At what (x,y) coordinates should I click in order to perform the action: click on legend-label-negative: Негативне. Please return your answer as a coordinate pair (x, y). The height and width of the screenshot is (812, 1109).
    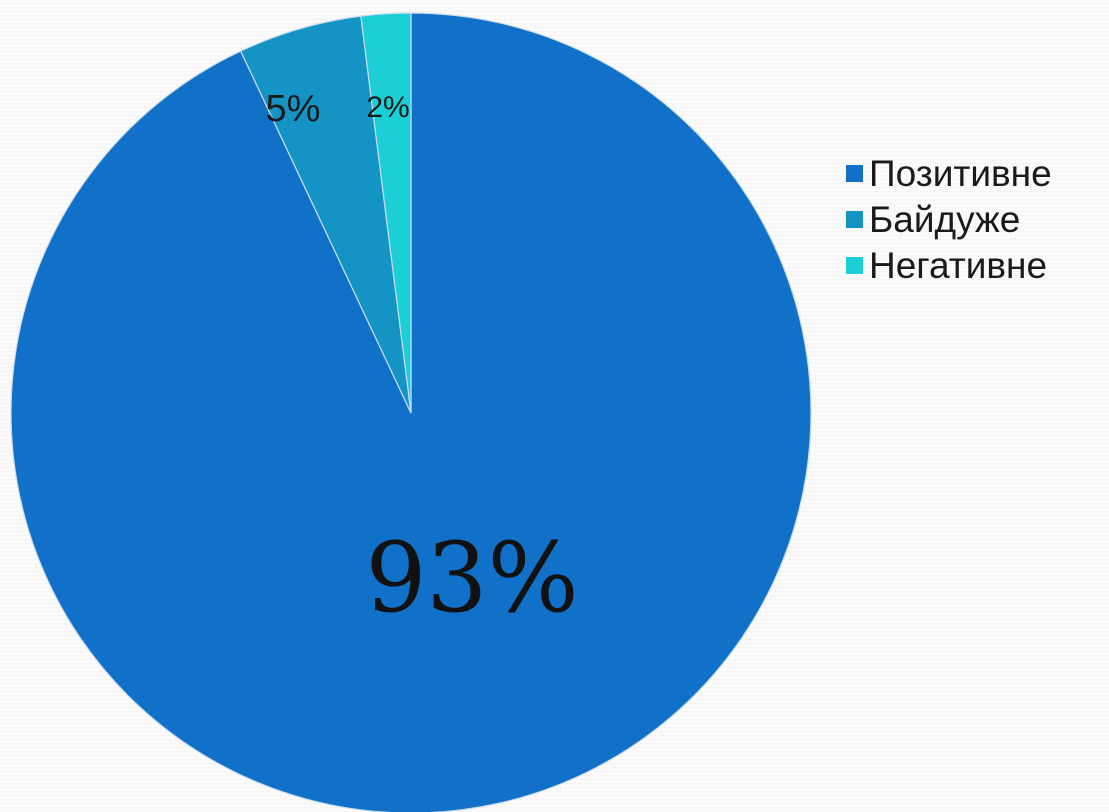
    Looking at the image, I should click on (958, 265).